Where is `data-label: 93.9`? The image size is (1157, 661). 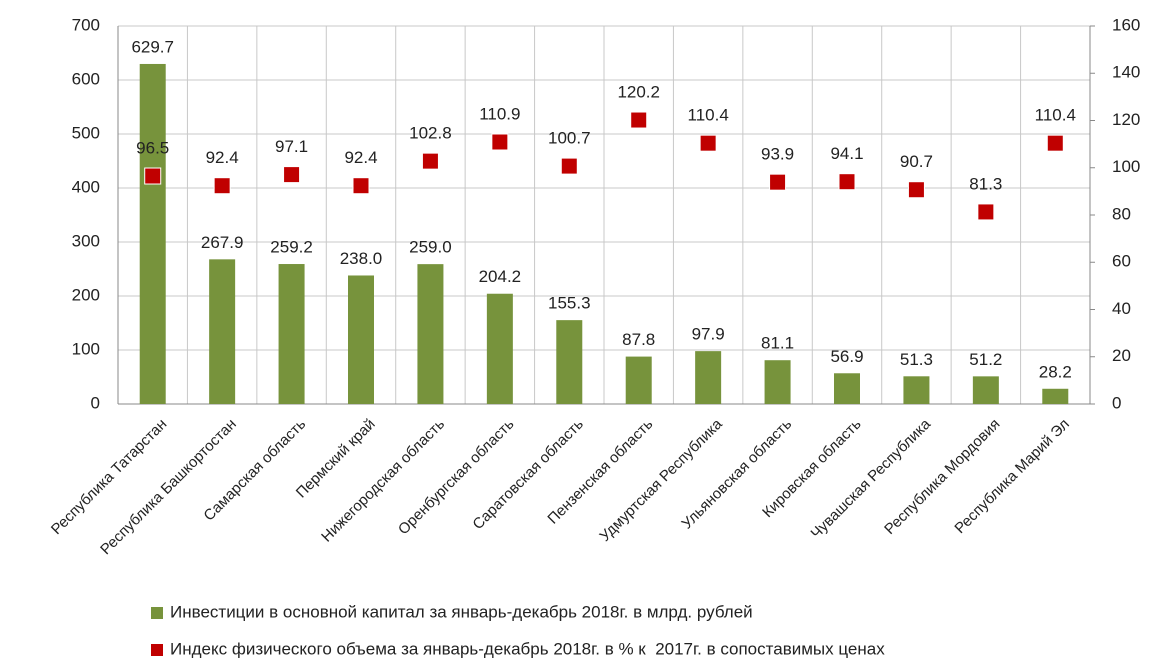 data-label: 93.9 is located at coordinates (777, 154).